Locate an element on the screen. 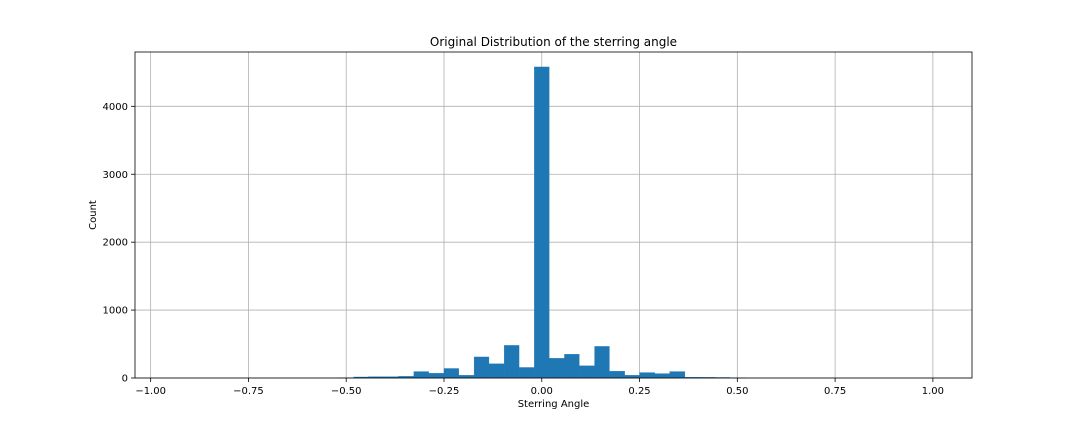 This screenshot has height=432, width=1080. x-tick-label: 0.50 is located at coordinates (737, 391).